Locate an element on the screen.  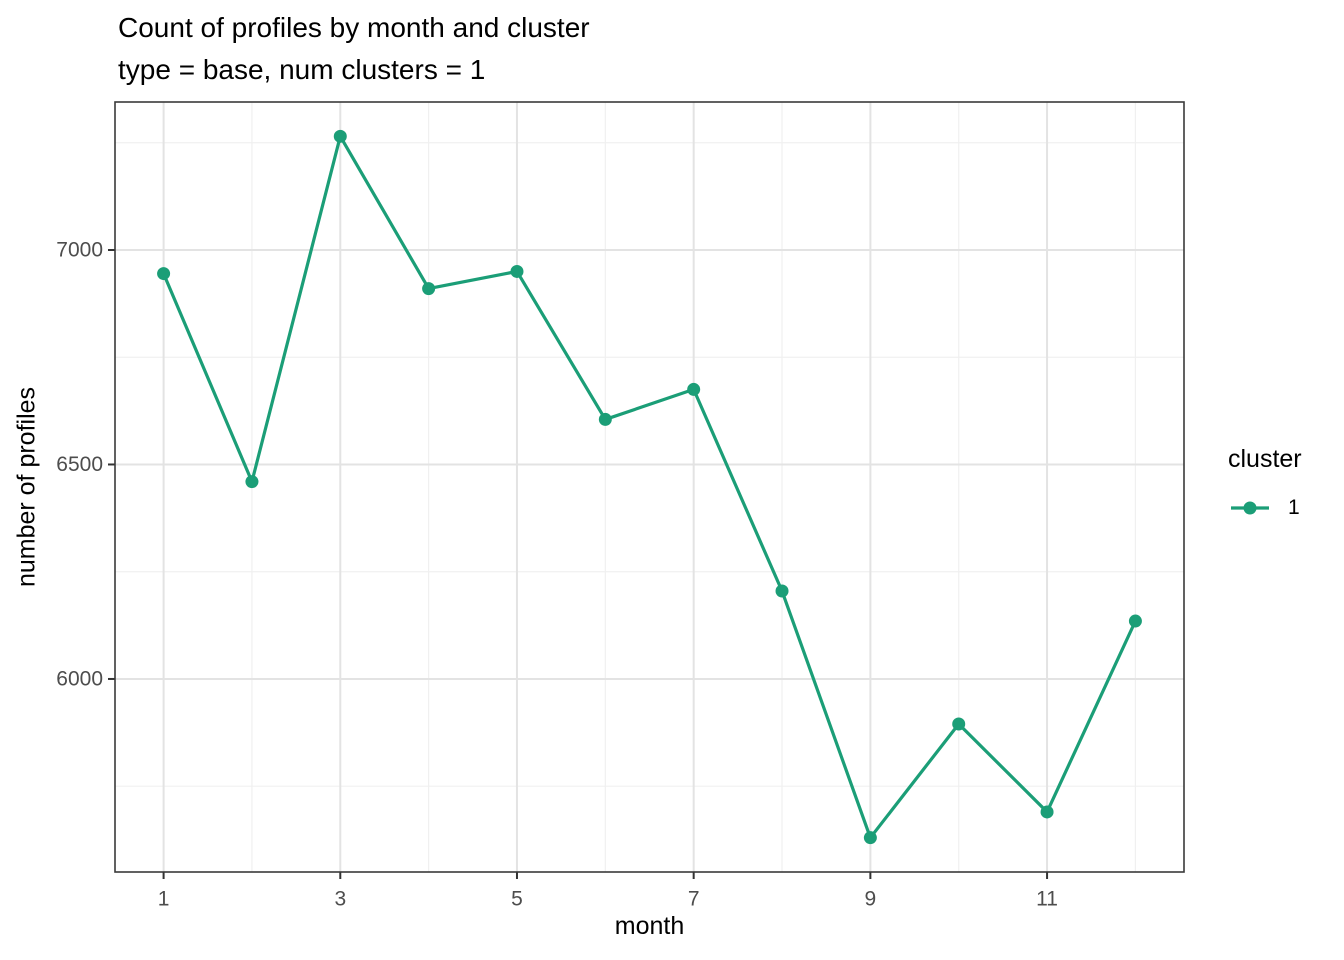
legend-item: 1 is located at coordinates (1265, 508).